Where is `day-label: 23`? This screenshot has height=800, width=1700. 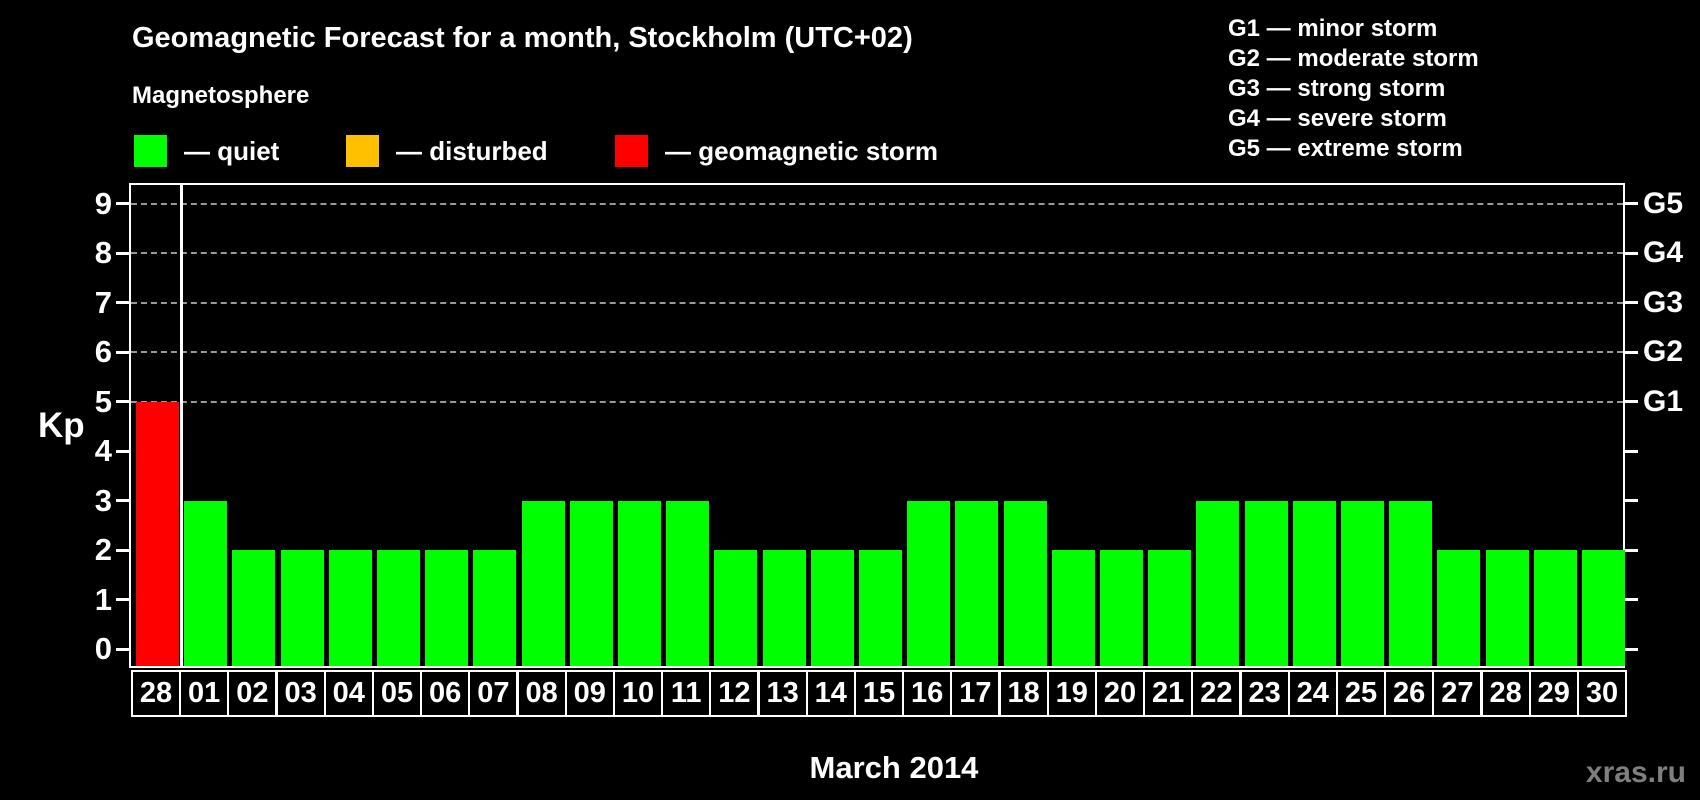
day-label: 23 is located at coordinates (1264, 693).